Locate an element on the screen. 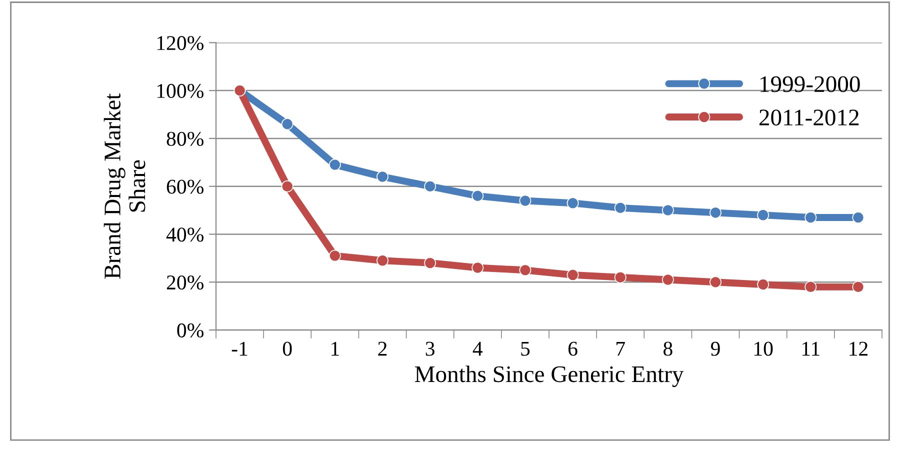 This screenshot has height=449, width=900. x-tick-label: 7 is located at coordinates (620, 349).